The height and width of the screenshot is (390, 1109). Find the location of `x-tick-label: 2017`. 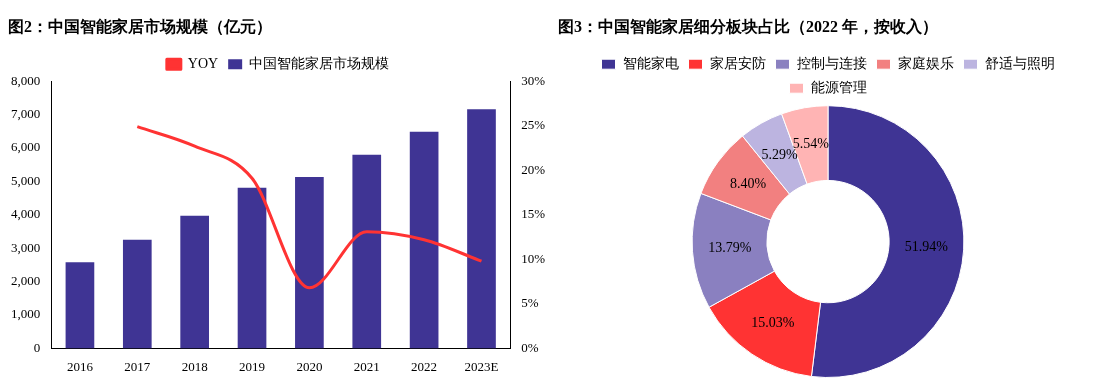

x-tick-label: 2017 is located at coordinates (137, 366).